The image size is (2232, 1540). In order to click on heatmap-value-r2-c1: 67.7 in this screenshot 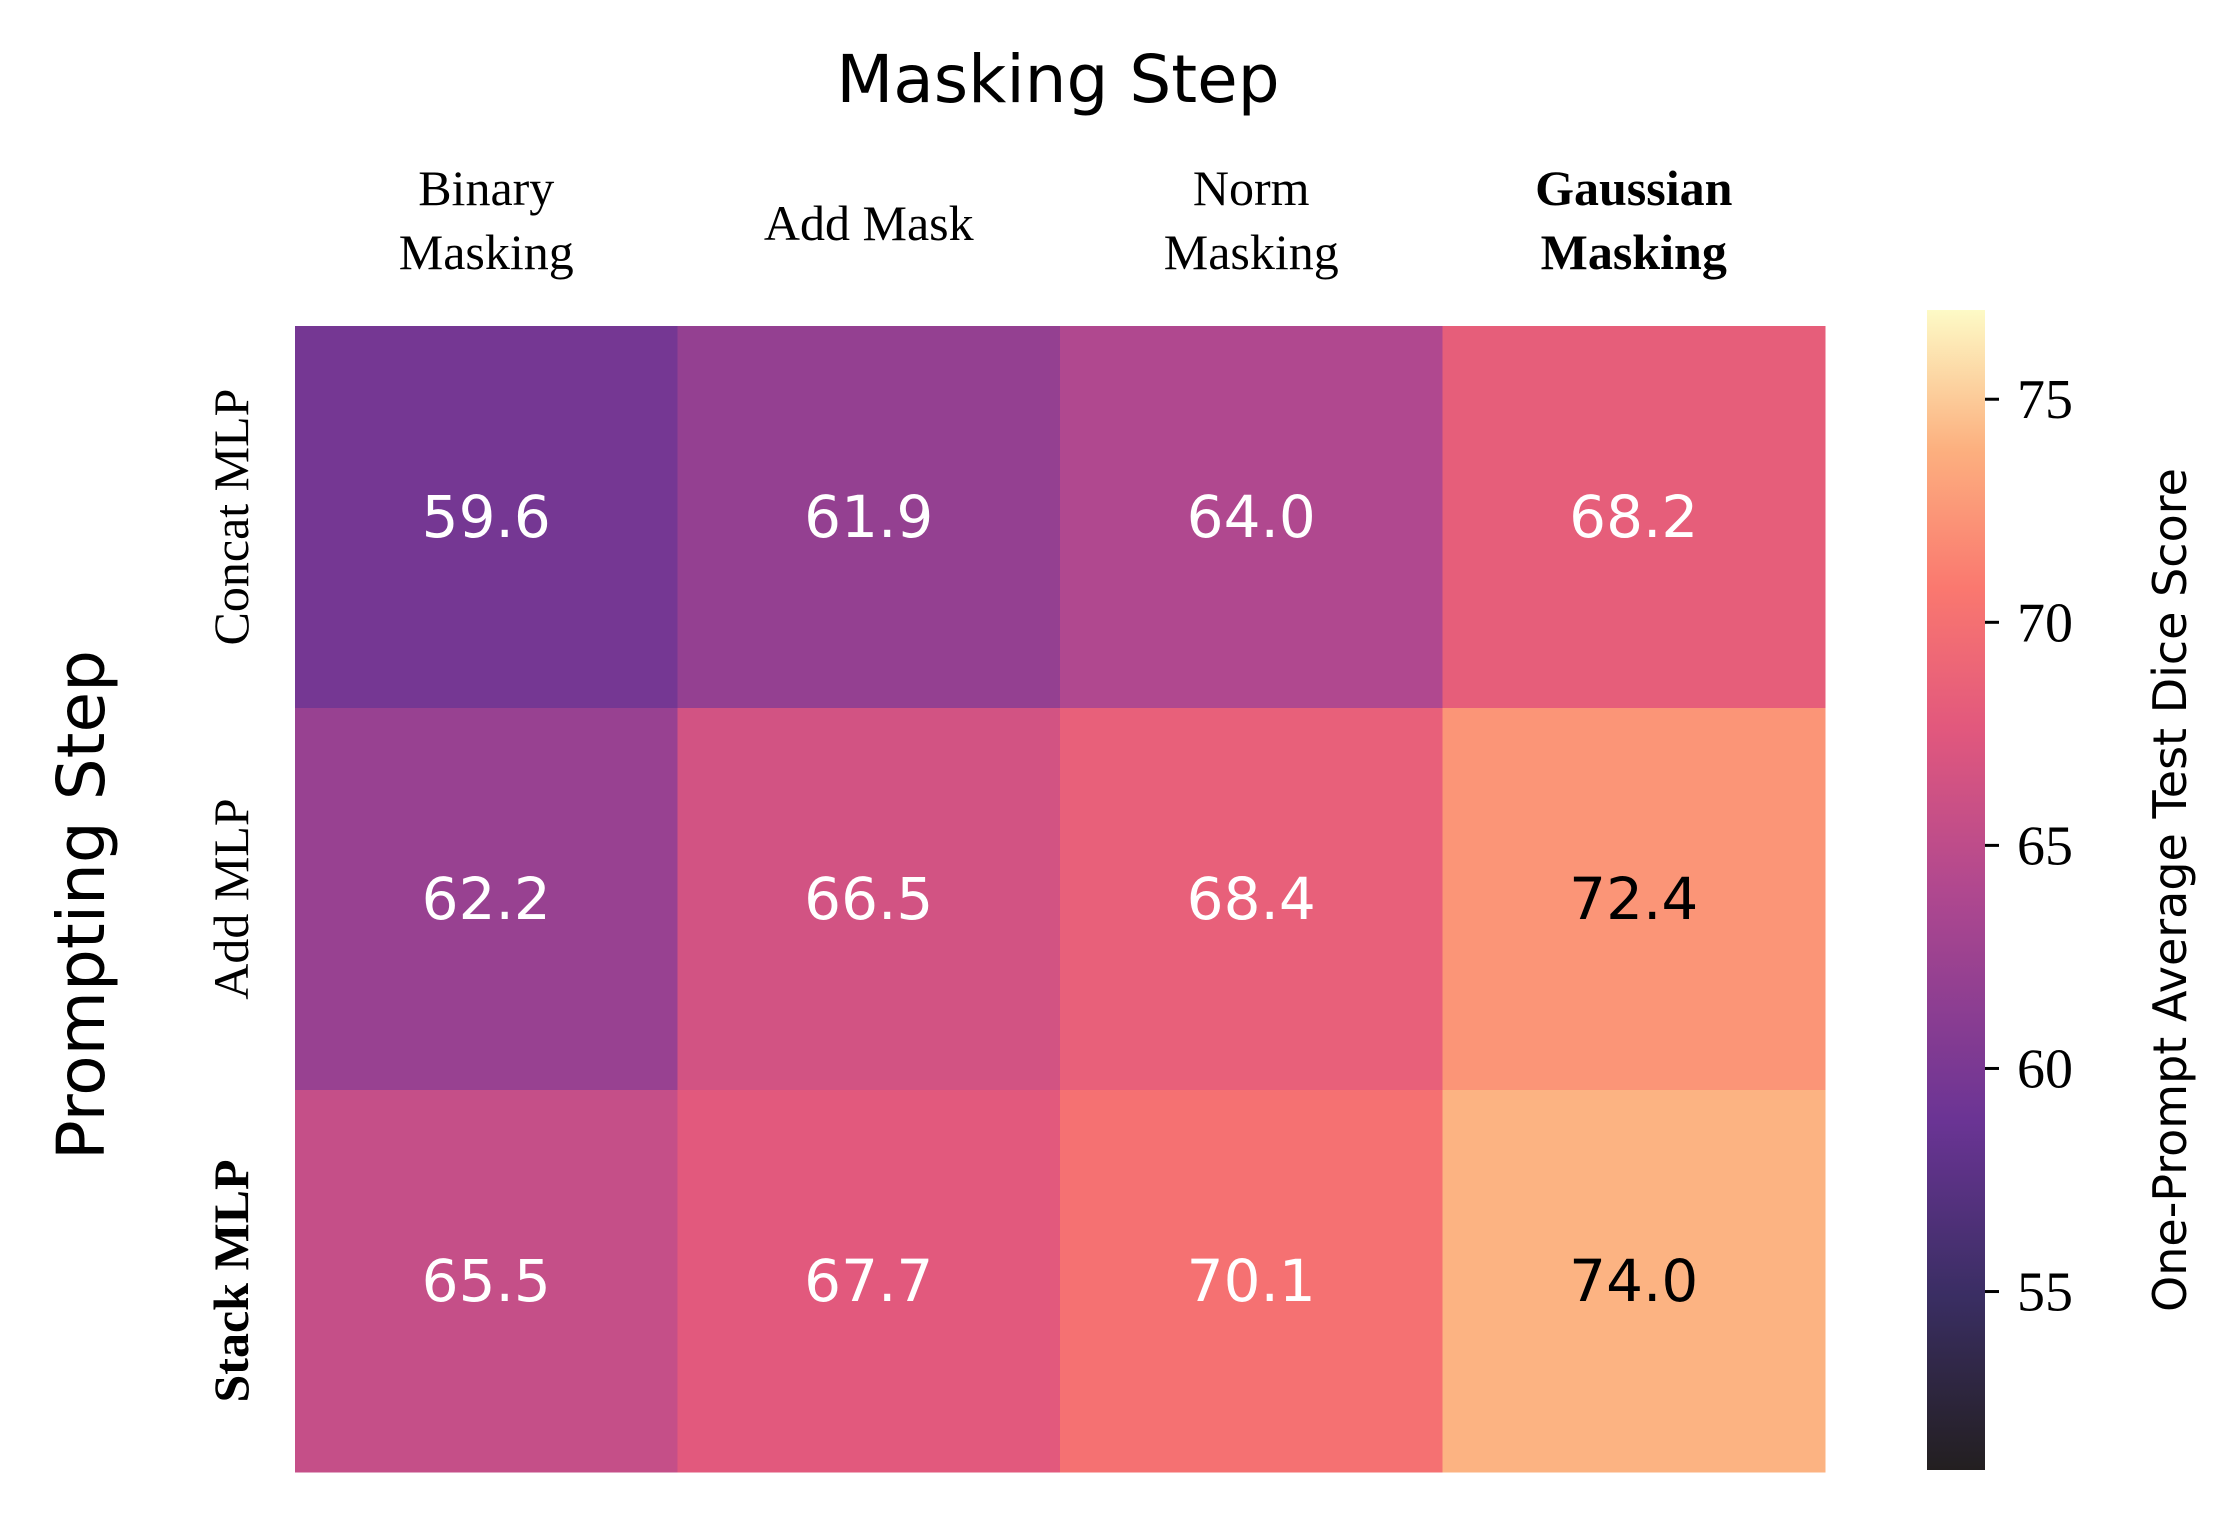, I will do `click(868, 1281)`.